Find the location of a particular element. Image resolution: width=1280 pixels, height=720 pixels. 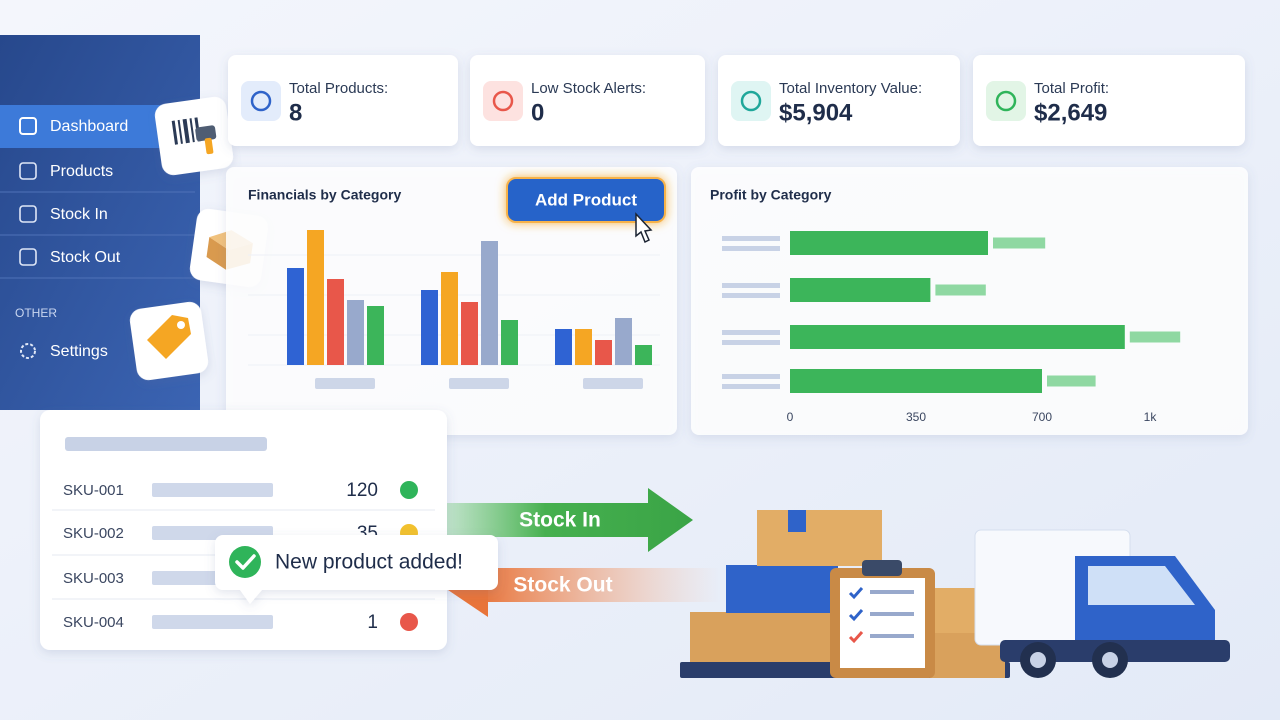

quantity: 1 is located at coordinates (372, 622).